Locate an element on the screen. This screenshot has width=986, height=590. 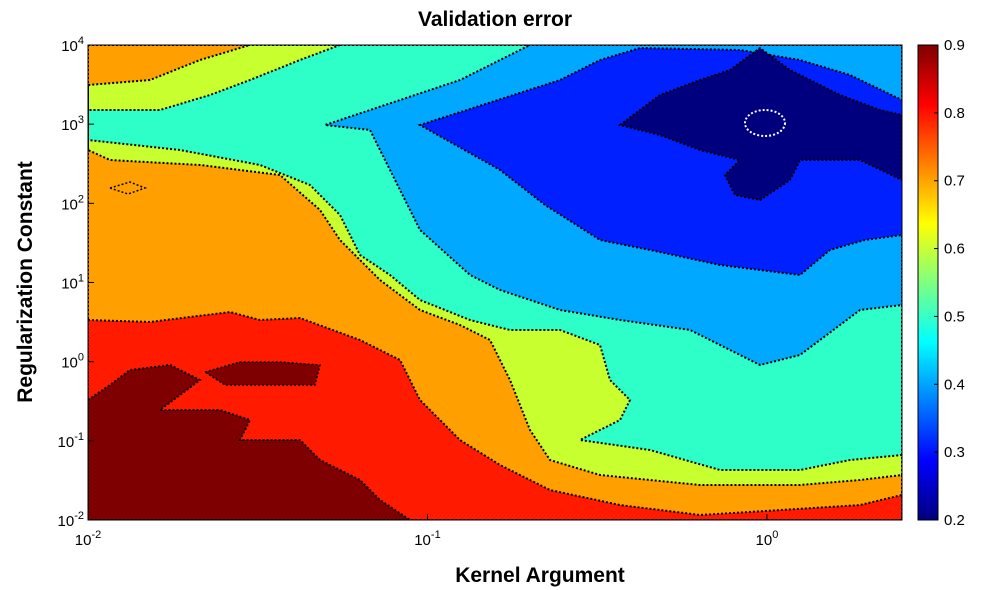
contour-region-0.2 is located at coordinates (759, 124).